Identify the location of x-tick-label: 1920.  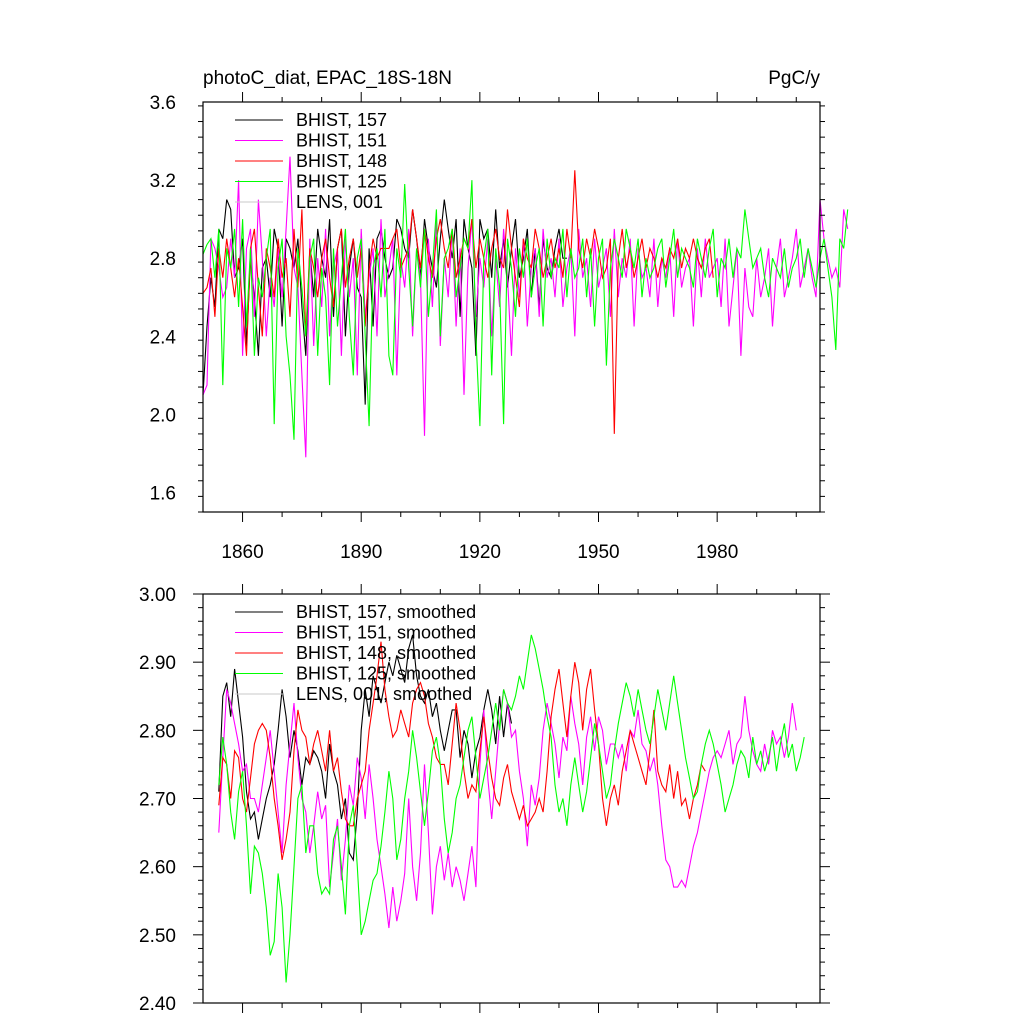
(480, 552).